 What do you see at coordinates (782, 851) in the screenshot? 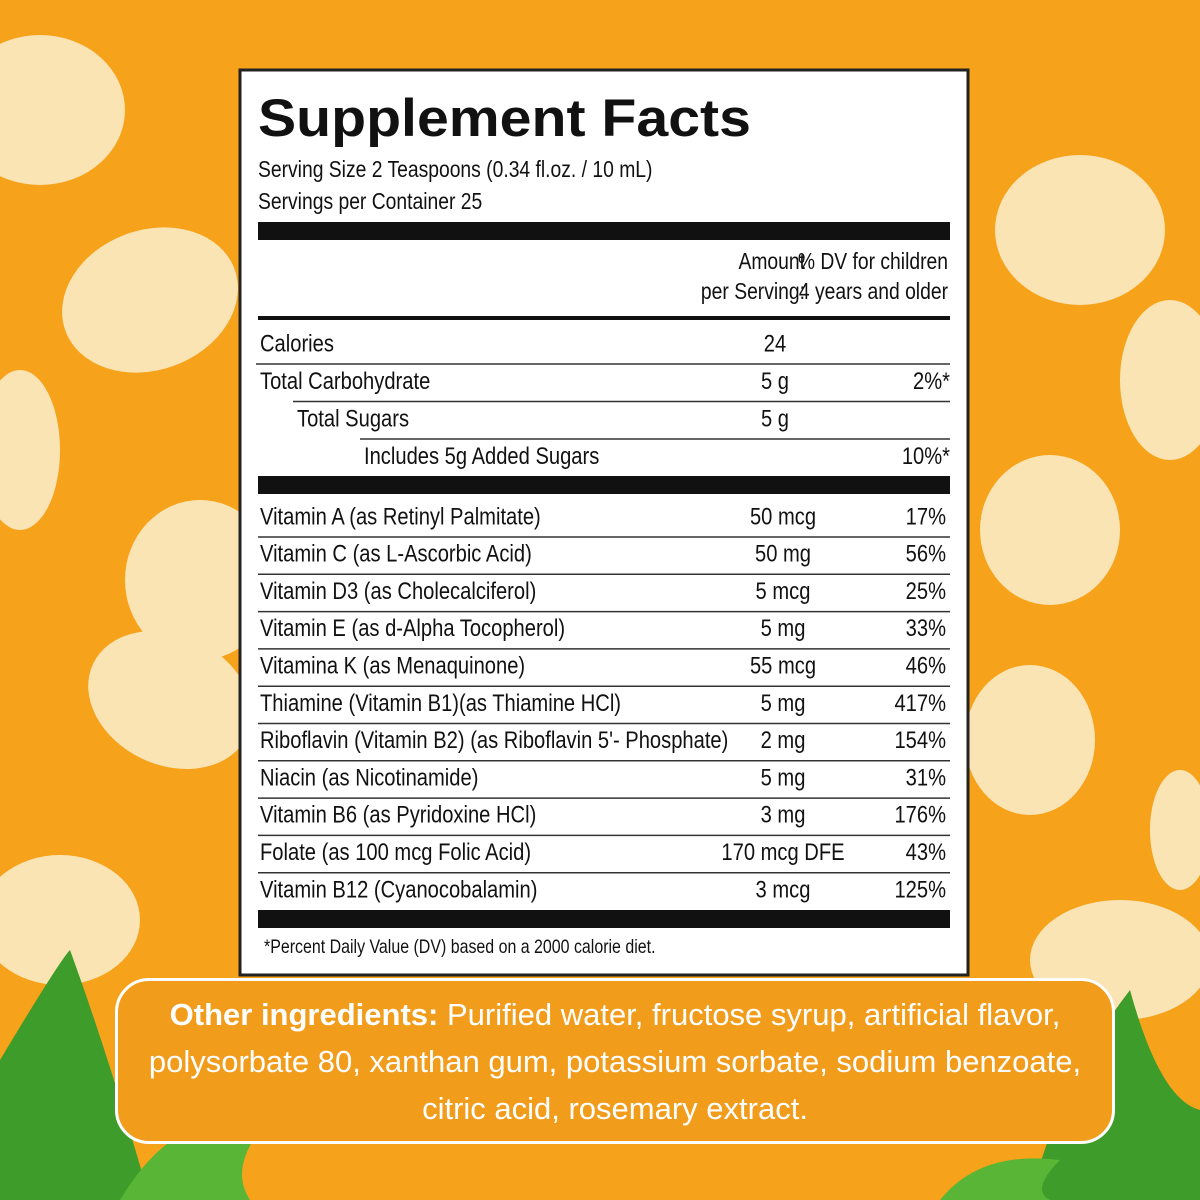
I see `vitamin-amount: 170 mcg DFE` at bounding box center [782, 851].